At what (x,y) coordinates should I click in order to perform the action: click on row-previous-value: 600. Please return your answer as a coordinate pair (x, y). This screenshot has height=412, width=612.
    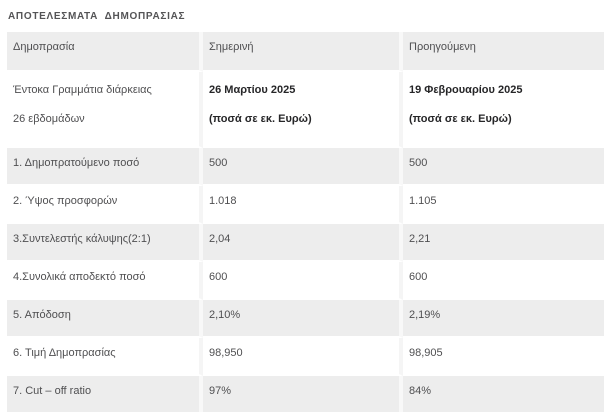
    Looking at the image, I should click on (503, 281).